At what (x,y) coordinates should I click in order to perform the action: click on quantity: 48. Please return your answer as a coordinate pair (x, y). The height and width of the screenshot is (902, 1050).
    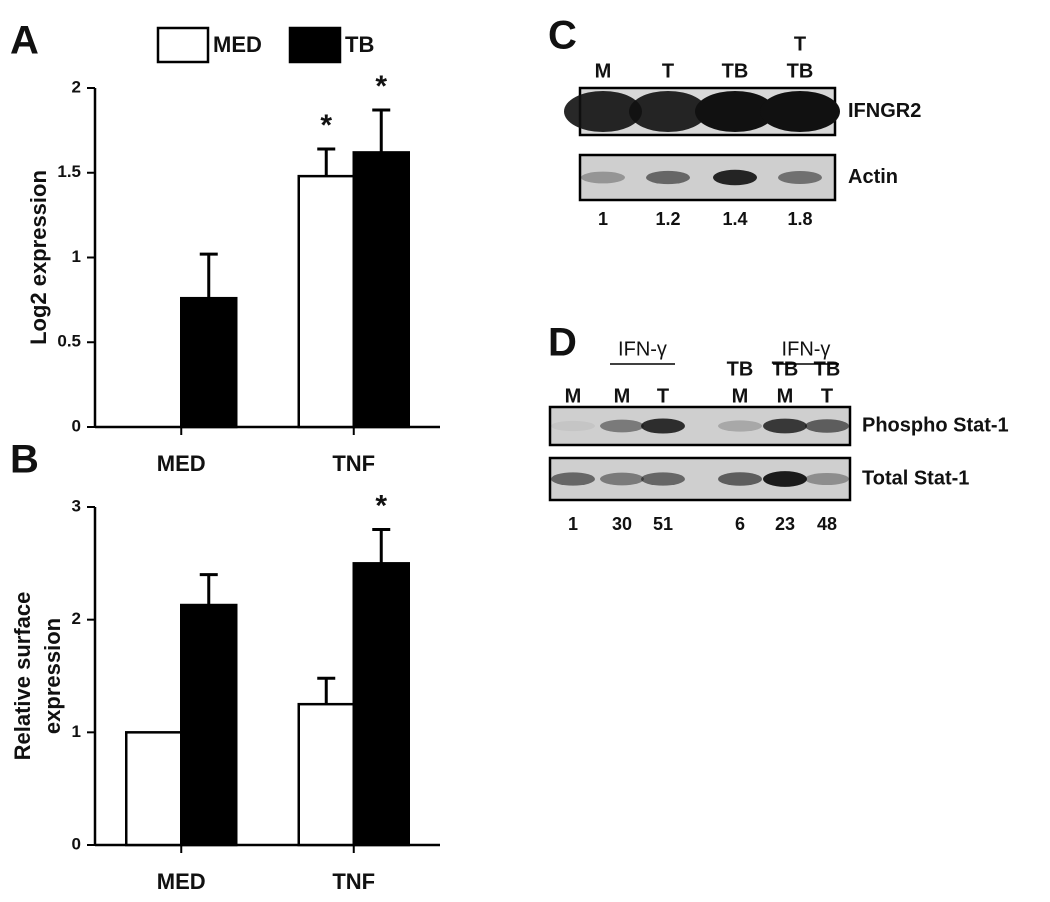
    Looking at the image, I should click on (827, 524).